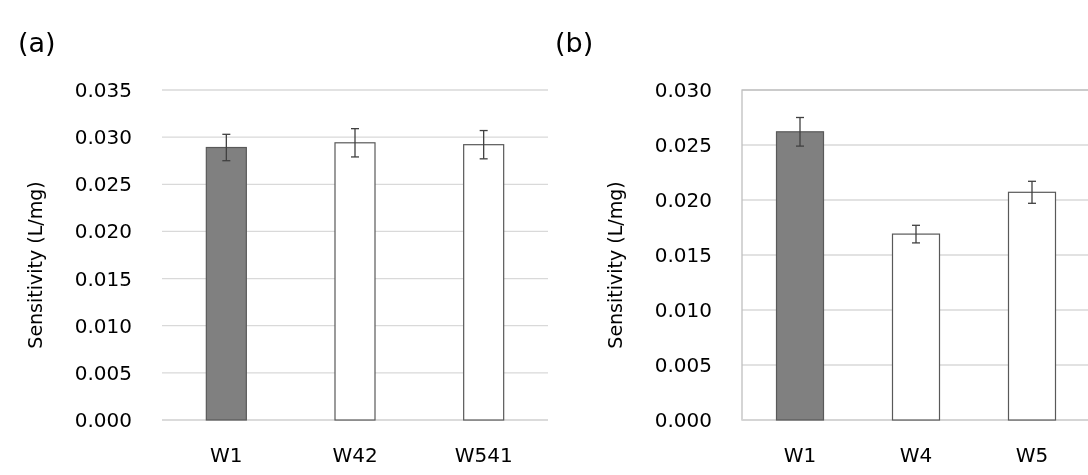 The image size is (1088, 475). I want to click on x-tick-label: W4, so click(916, 455).